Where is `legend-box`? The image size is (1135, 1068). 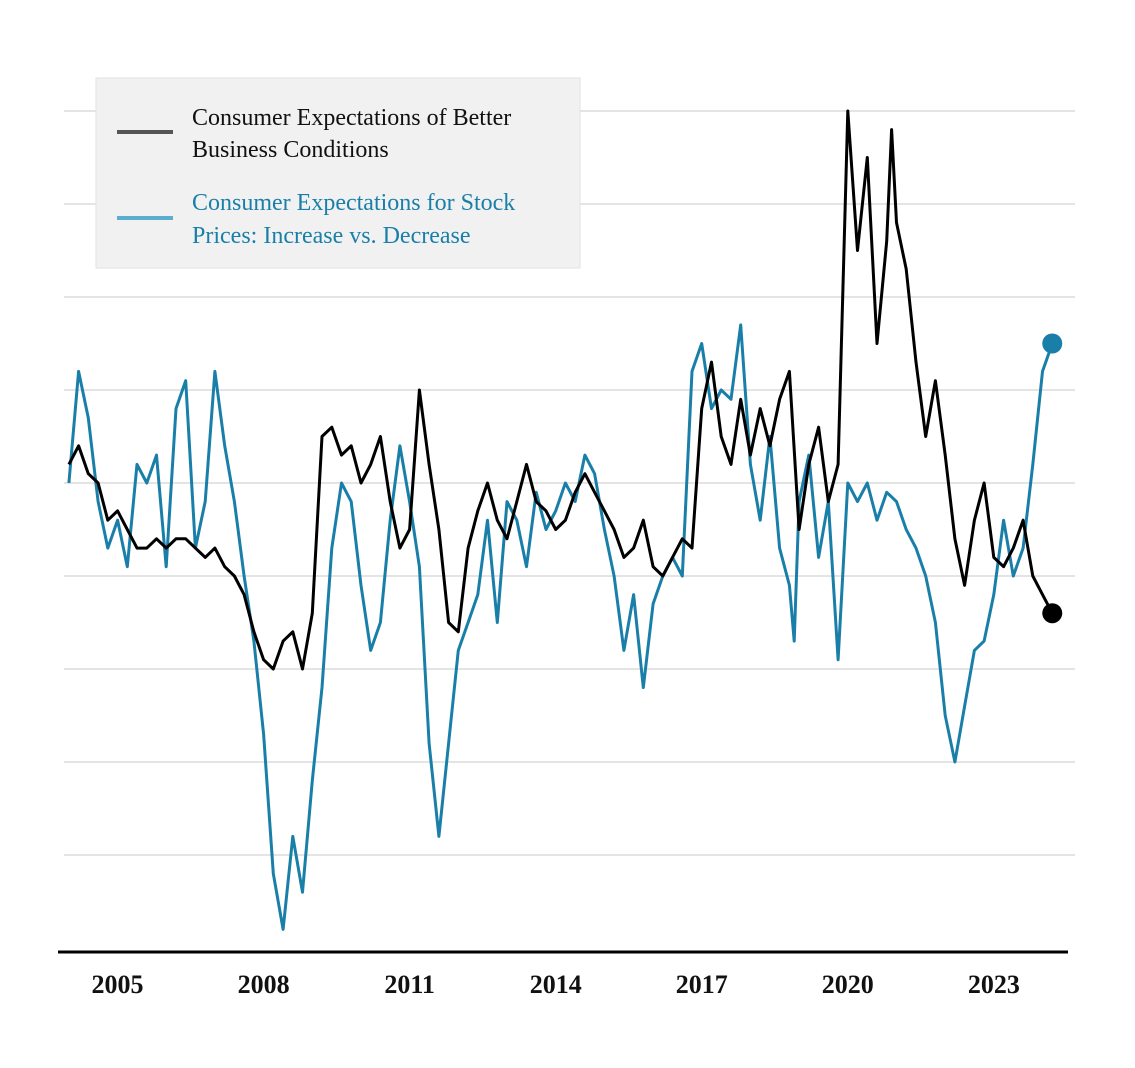
legend-box is located at coordinates (338, 173).